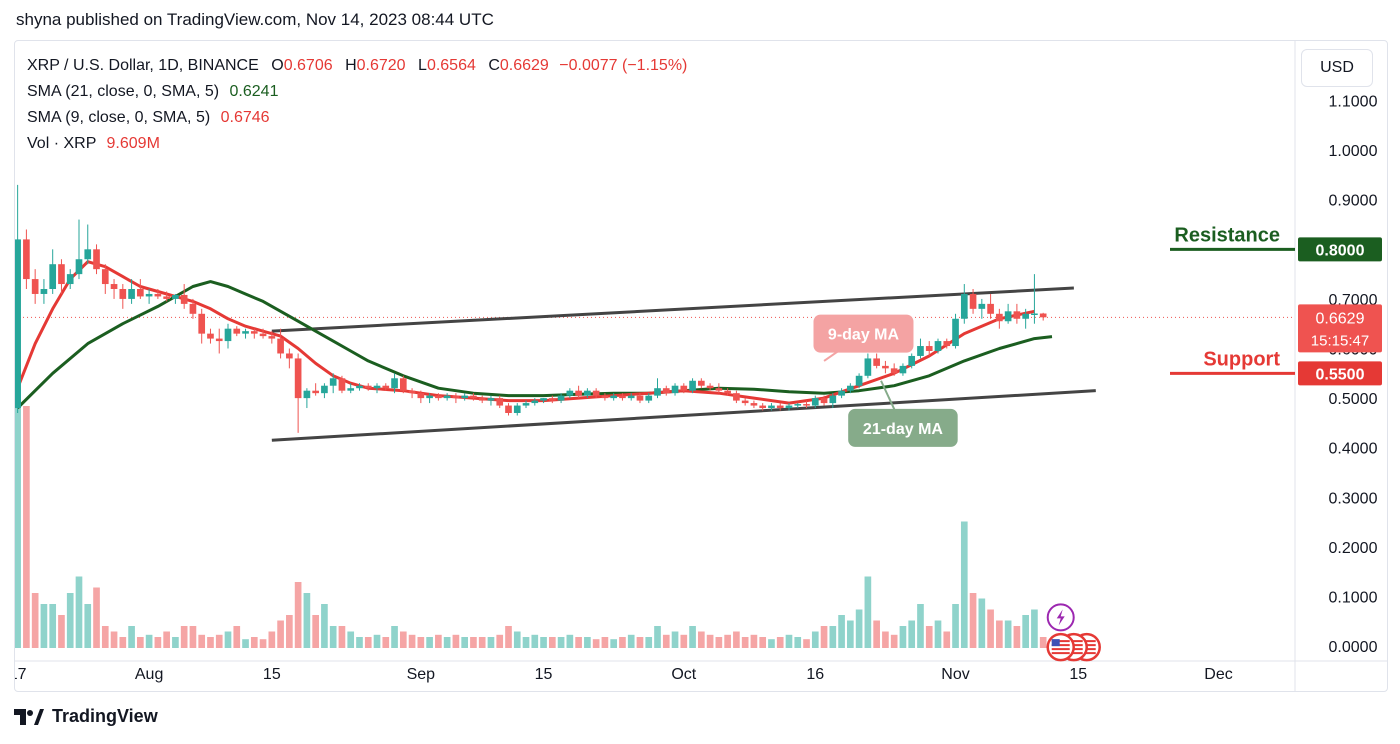 The image size is (1400, 744). I want to click on support-price-box, so click(1340, 373).